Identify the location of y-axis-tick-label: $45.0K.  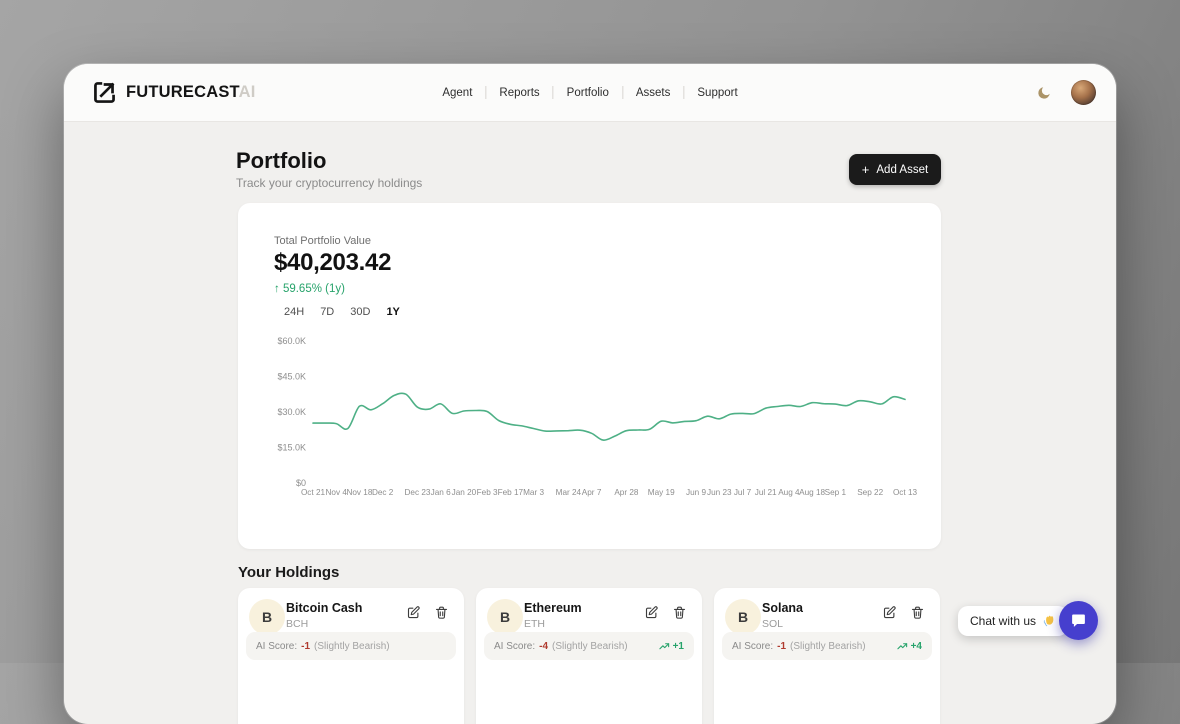
(291, 376).